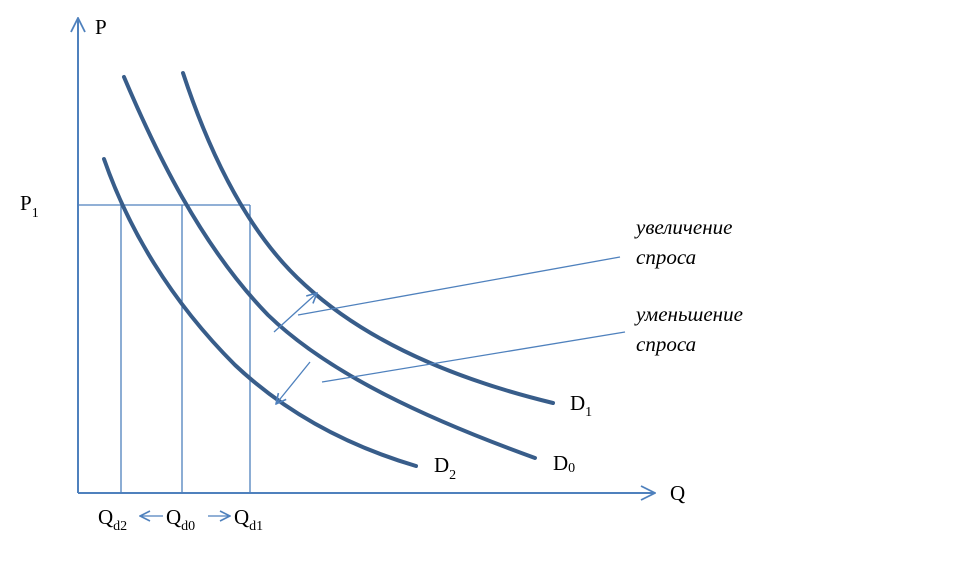 The height and width of the screenshot is (575, 975). I want to click on y-axis-label: P, so click(101, 27).